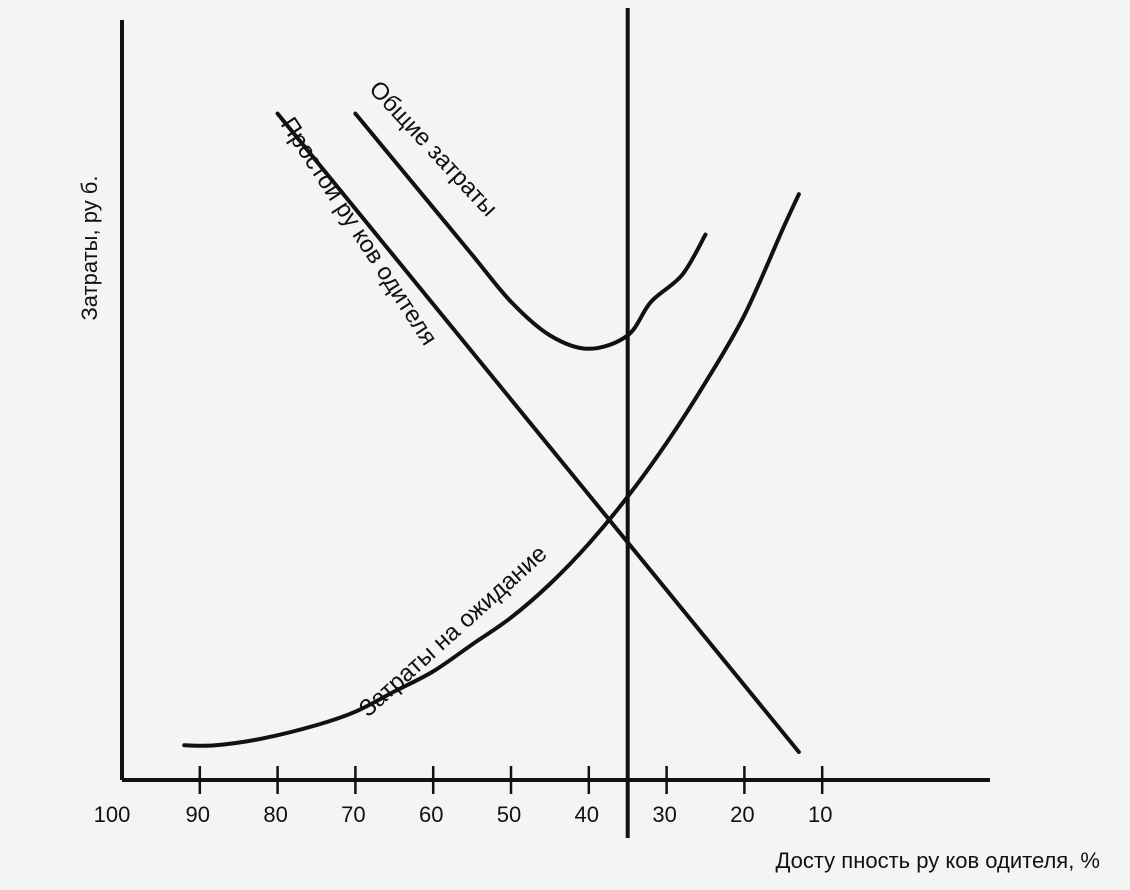  What do you see at coordinates (664, 814) in the screenshot?
I see `x-tick-label: 30` at bounding box center [664, 814].